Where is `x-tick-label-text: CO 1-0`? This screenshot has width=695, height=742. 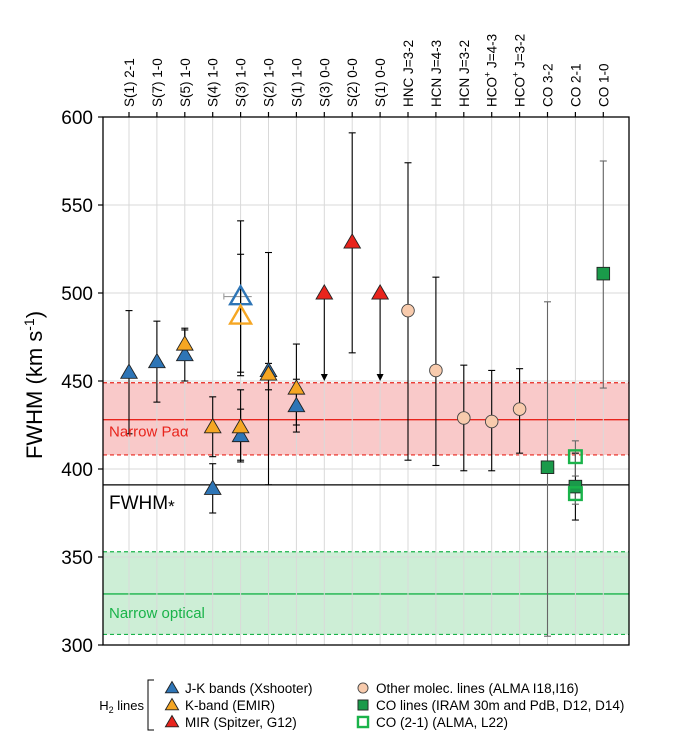
x-tick-label-text: CO 1-0 is located at coordinates (603, 85).